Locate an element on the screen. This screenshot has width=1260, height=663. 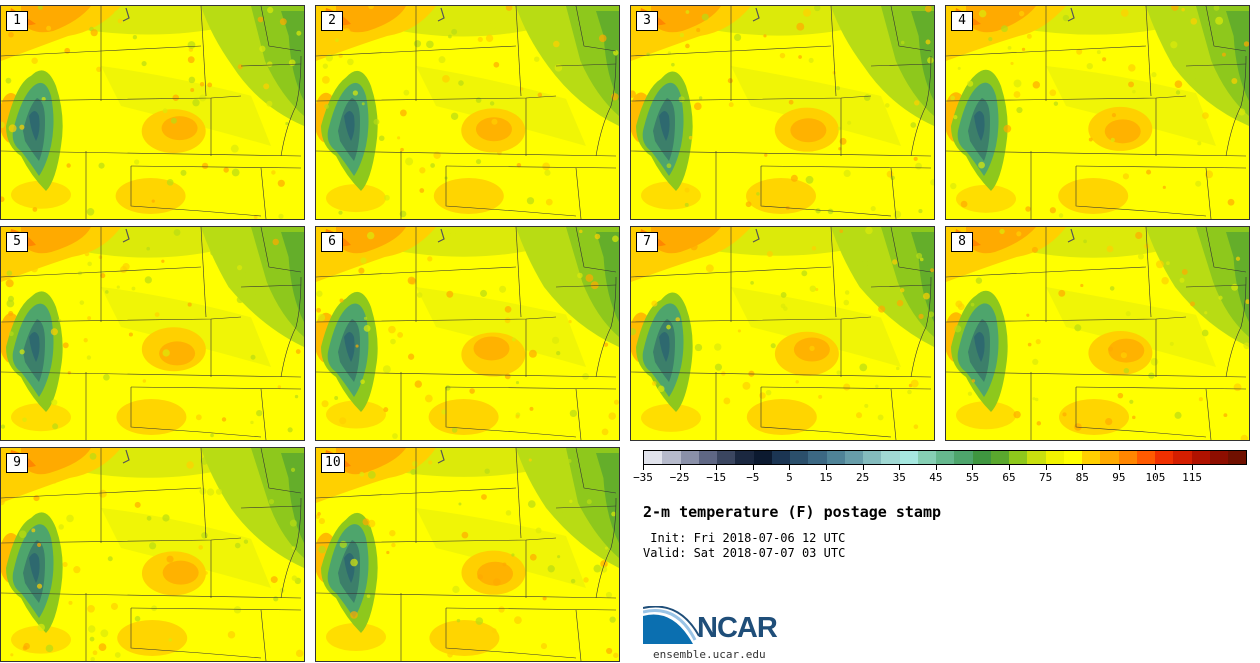
map-panel: 3 is located at coordinates (782, 112).